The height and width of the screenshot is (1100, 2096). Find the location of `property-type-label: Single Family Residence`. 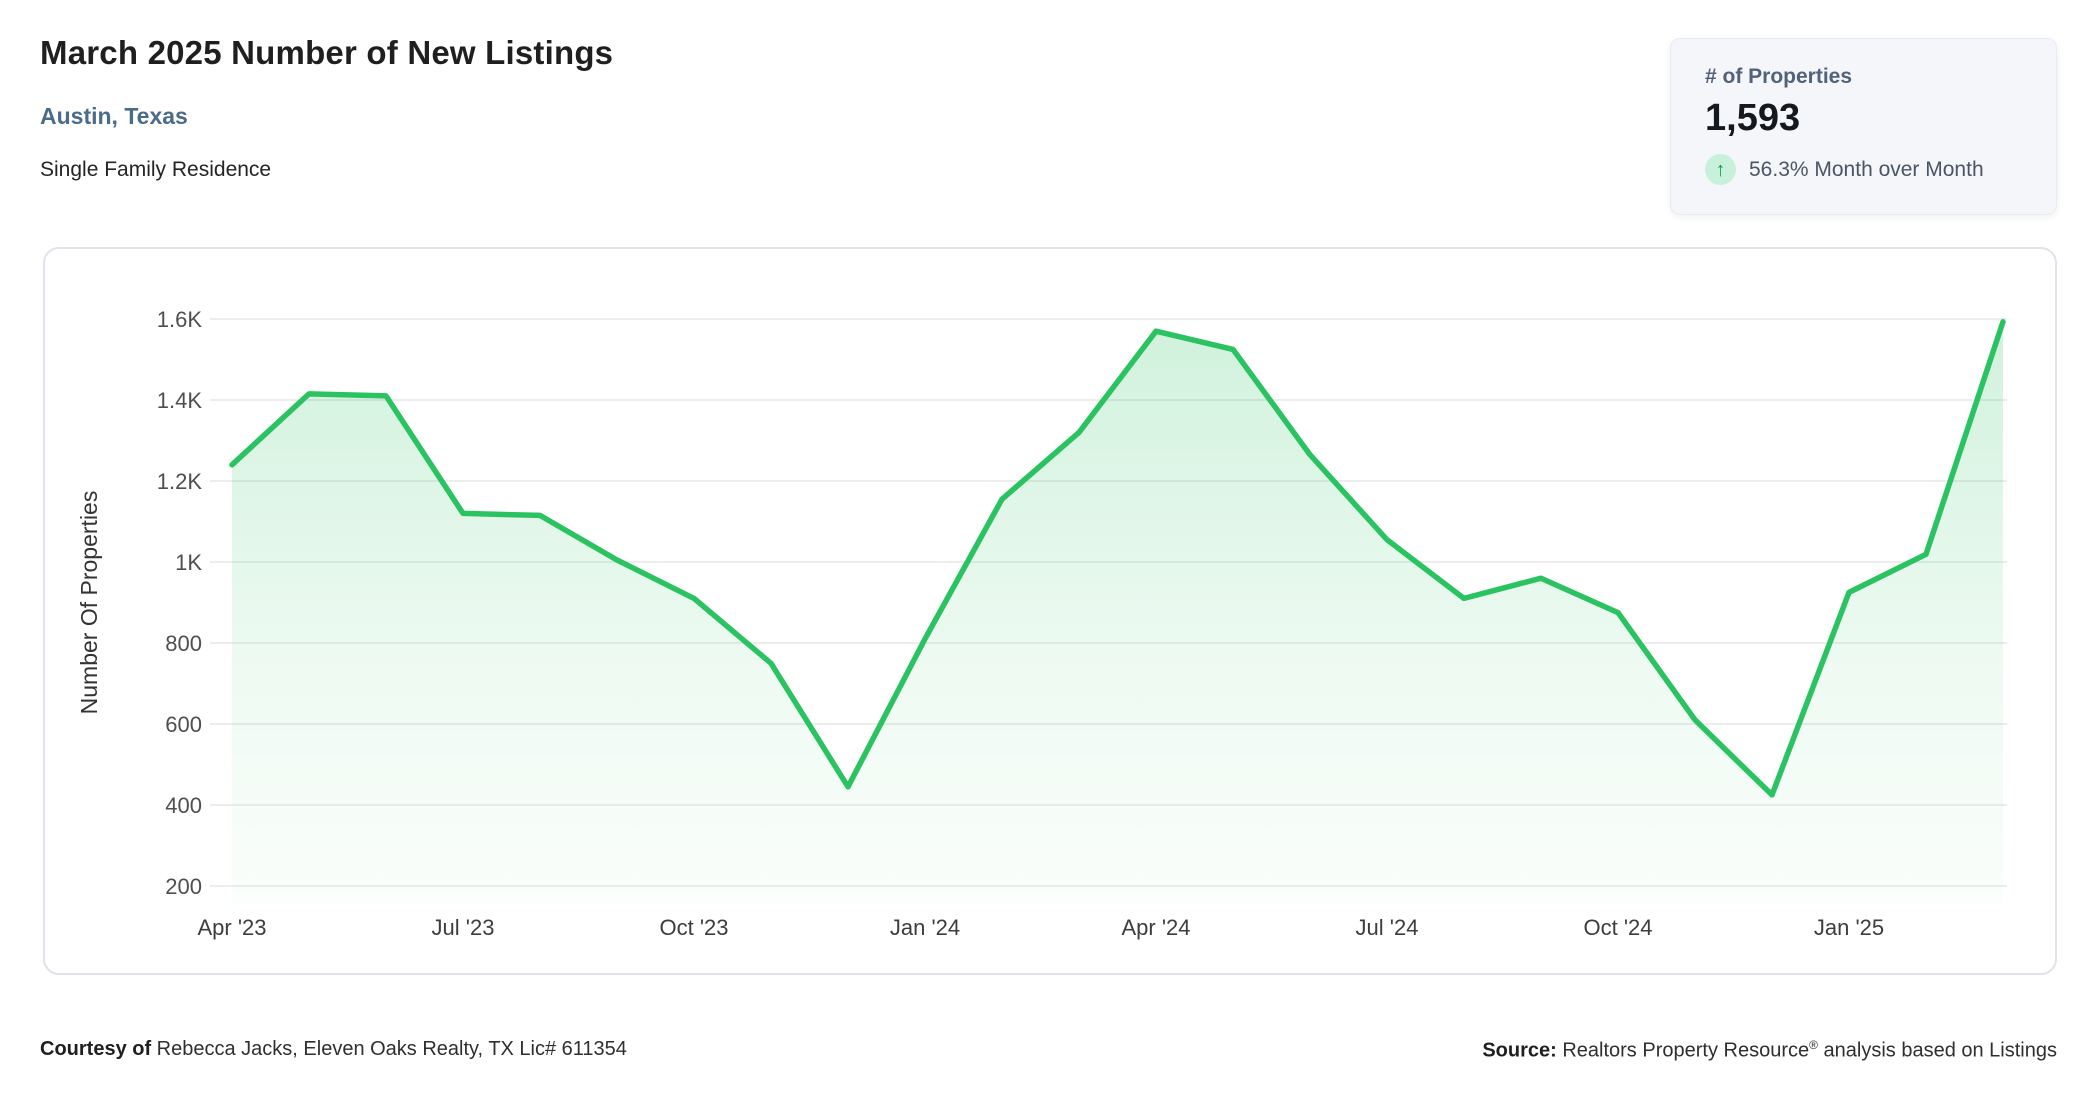

property-type-label: Single Family Residence is located at coordinates (156, 169).